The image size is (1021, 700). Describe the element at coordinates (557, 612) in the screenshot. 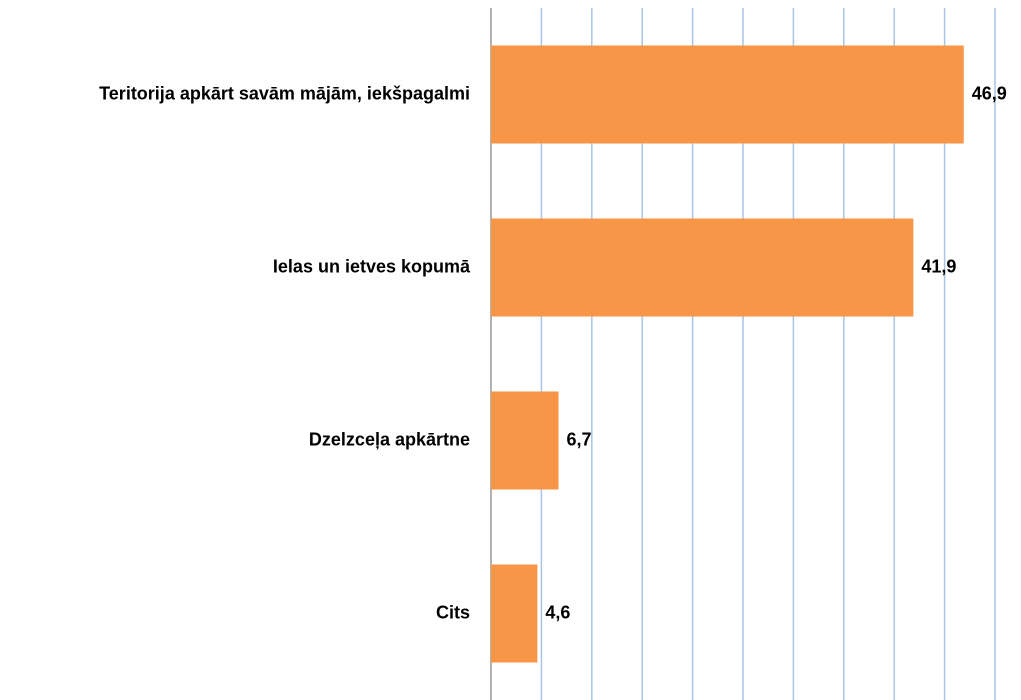

I see `value-label: 4,6` at that location.